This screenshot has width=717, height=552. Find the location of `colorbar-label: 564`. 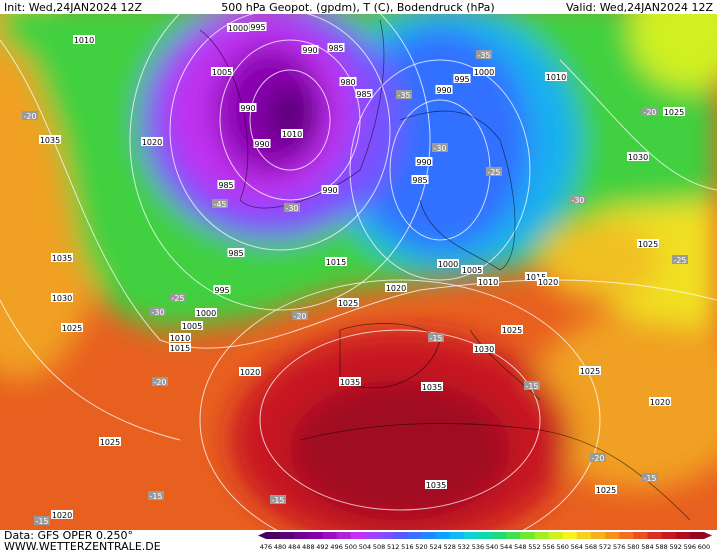

colorbar-label: 564 is located at coordinates (577, 547).